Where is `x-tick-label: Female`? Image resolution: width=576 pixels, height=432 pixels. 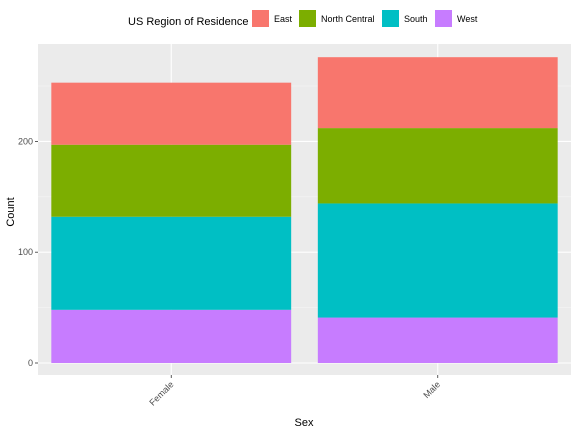
x-tick-label: Female is located at coordinates (161, 393).